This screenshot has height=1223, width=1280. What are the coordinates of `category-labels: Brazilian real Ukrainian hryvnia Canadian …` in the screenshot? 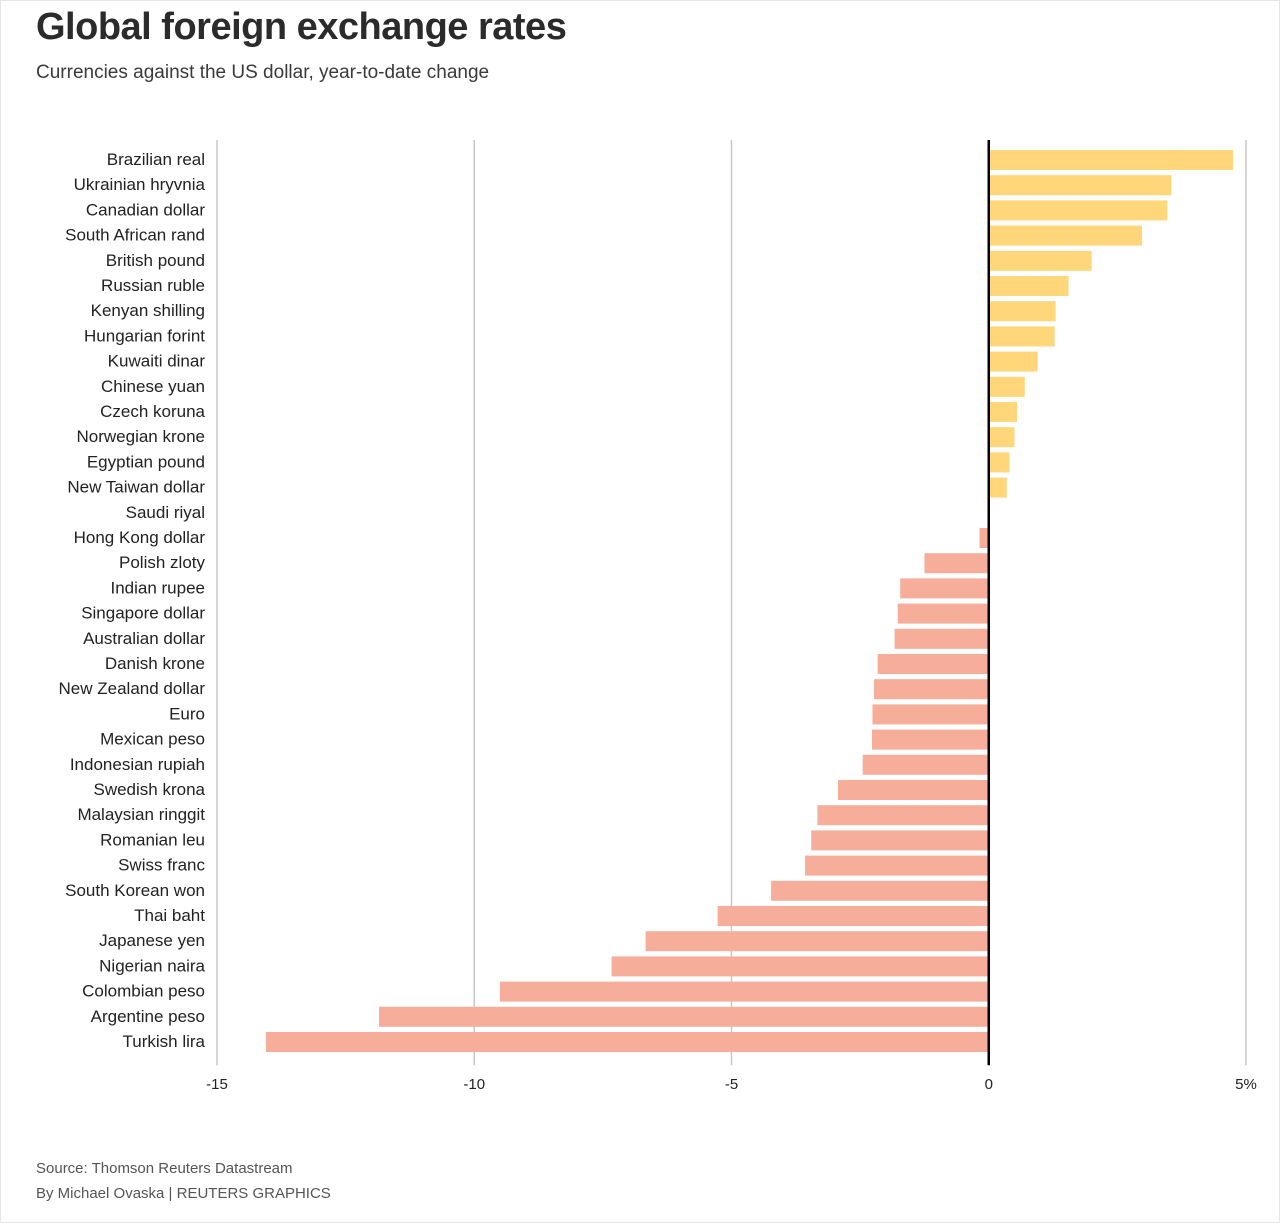 It's located at (132, 600).